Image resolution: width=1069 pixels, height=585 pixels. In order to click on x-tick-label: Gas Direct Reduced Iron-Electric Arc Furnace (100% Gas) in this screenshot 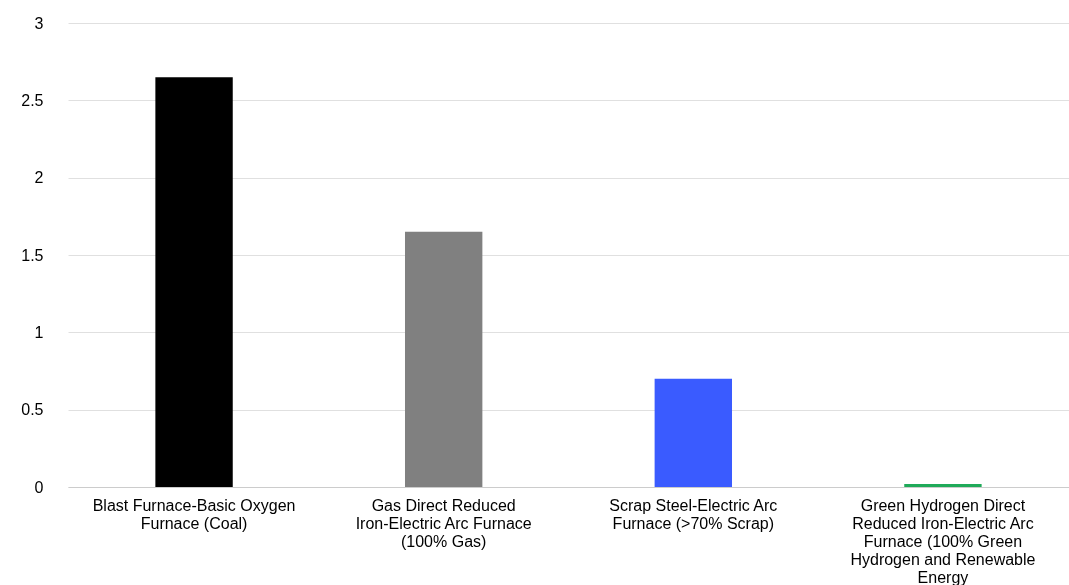, I will do `click(443, 523)`.